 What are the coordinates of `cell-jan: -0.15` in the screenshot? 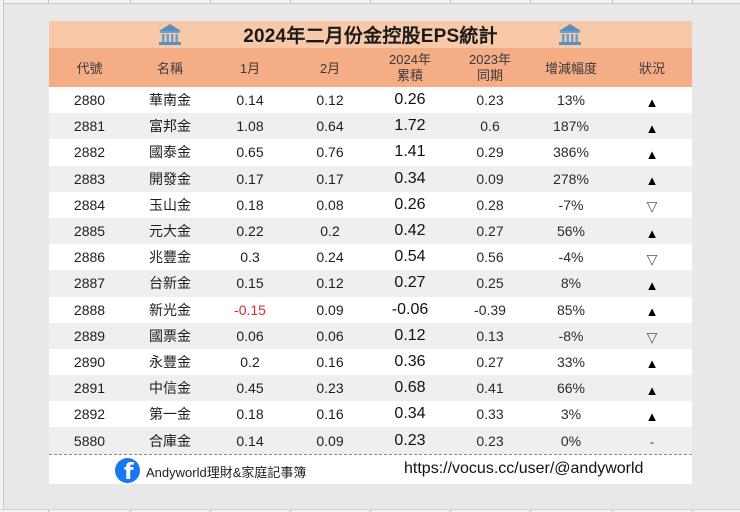 It's located at (250, 309).